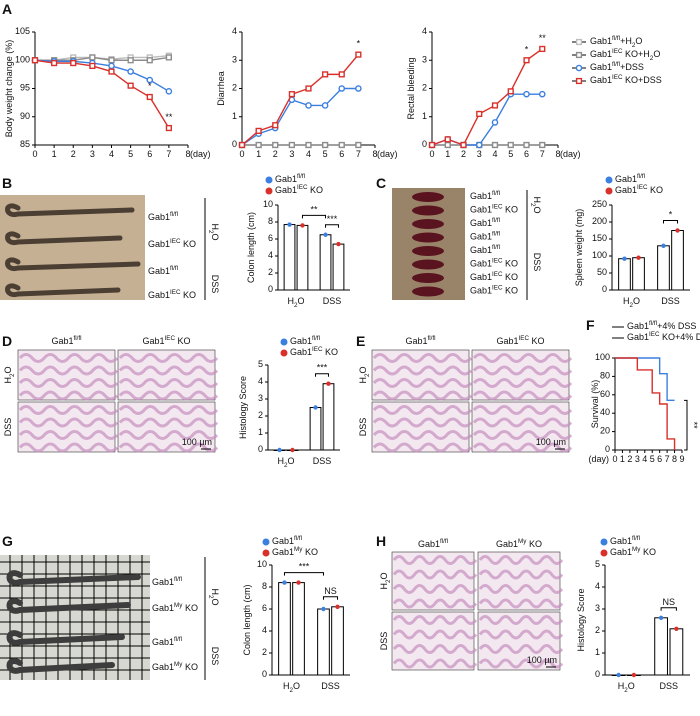  What do you see at coordinates (381, 183) in the screenshot?
I see `panel-letter: C` at bounding box center [381, 183].